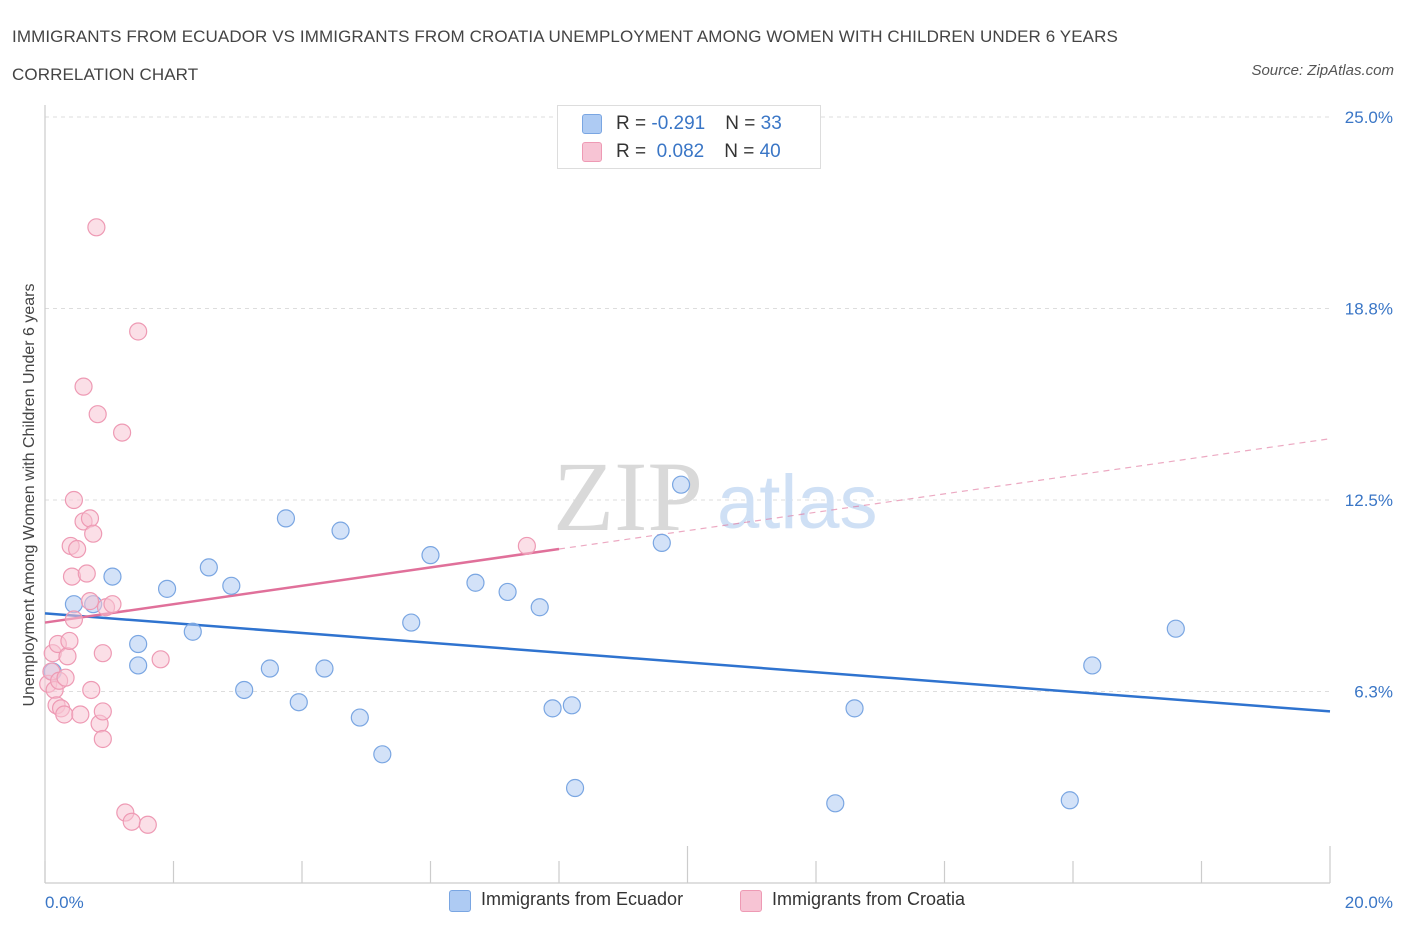  Describe the element at coordinates (460, 901) in the screenshot. I see `ecuador-legend-swatch` at that location.